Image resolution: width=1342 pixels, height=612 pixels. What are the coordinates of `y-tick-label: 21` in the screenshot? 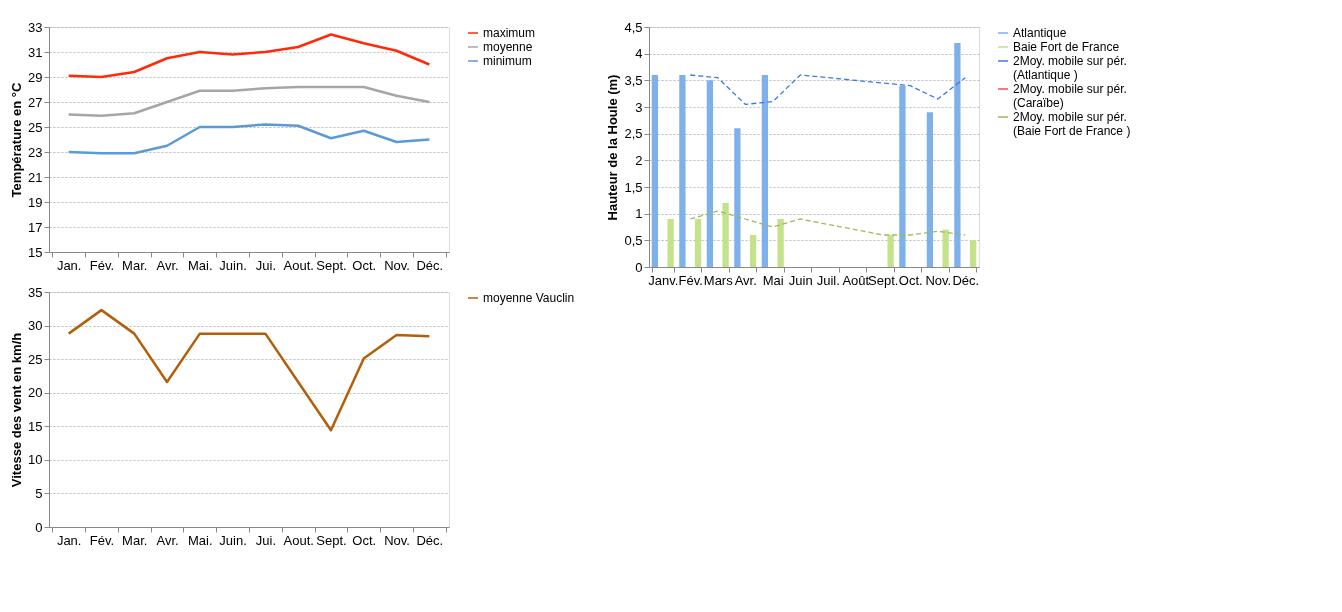 It's located at (35, 177).